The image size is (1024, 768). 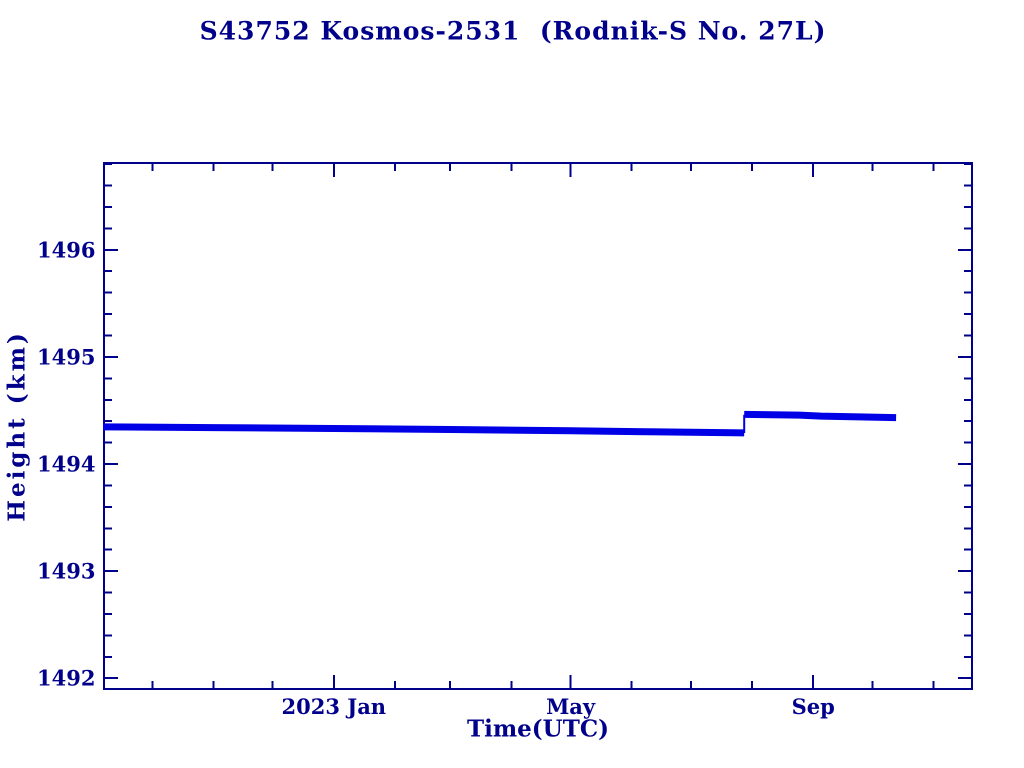 I want to click on y-tick-label: 1493, so click(x=66, y=571).